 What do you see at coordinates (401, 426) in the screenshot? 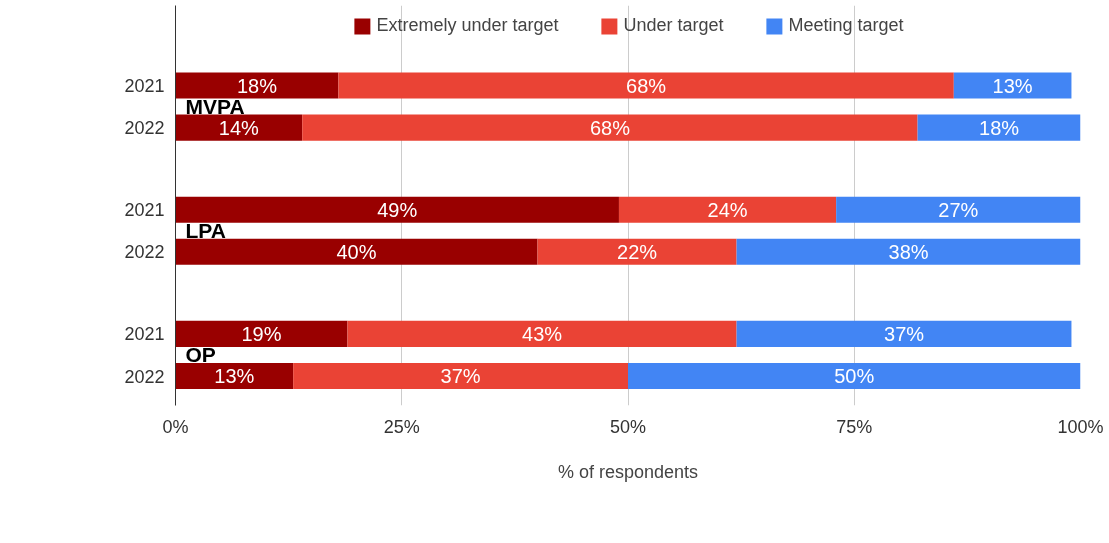
I see `x-tick-label: 25%` at bounding box center [401, 426].